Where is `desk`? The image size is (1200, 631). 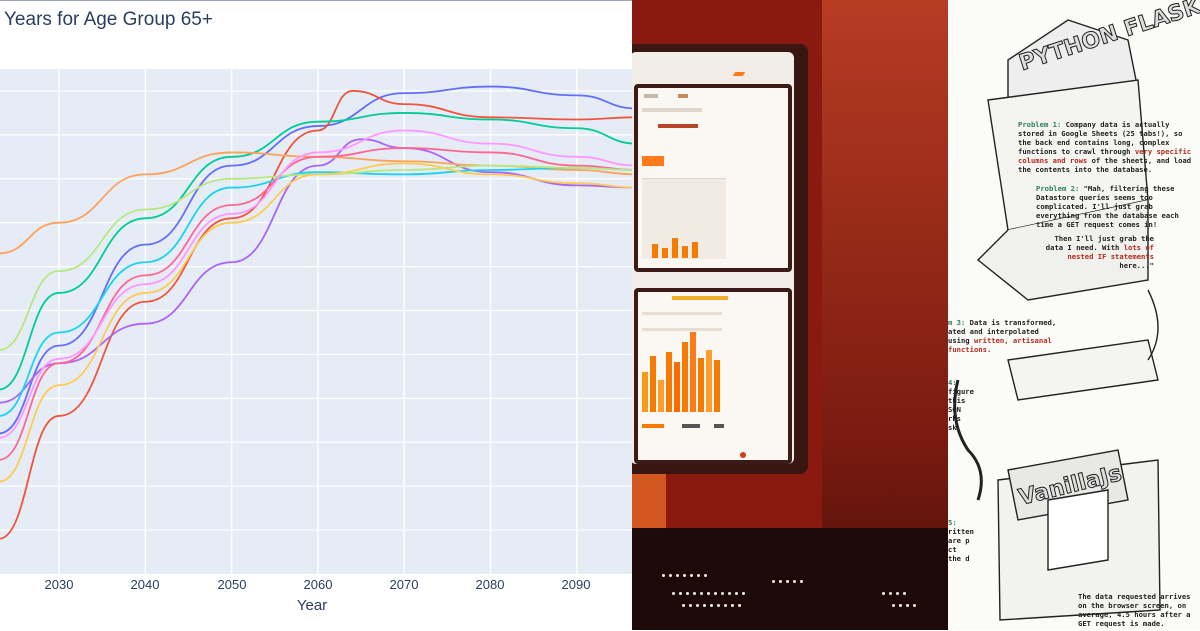
desk is located at coordinates (790, 579).